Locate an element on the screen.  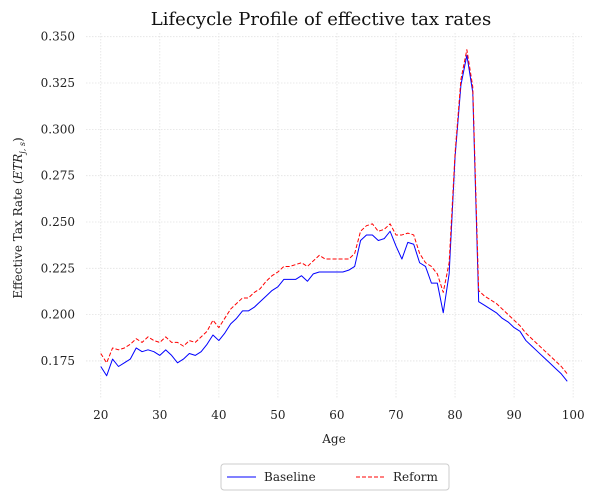
y-tick-label: 0.225 is located at coordinates (58, 268).